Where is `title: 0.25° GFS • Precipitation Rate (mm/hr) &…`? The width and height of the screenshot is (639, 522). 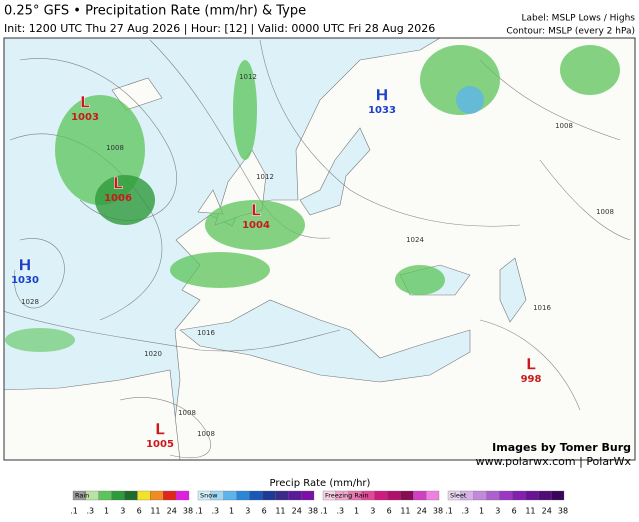
title: 0.25° GFS • Precipitation Rate (mm/hr) &… is located at coordinates (155, 11).